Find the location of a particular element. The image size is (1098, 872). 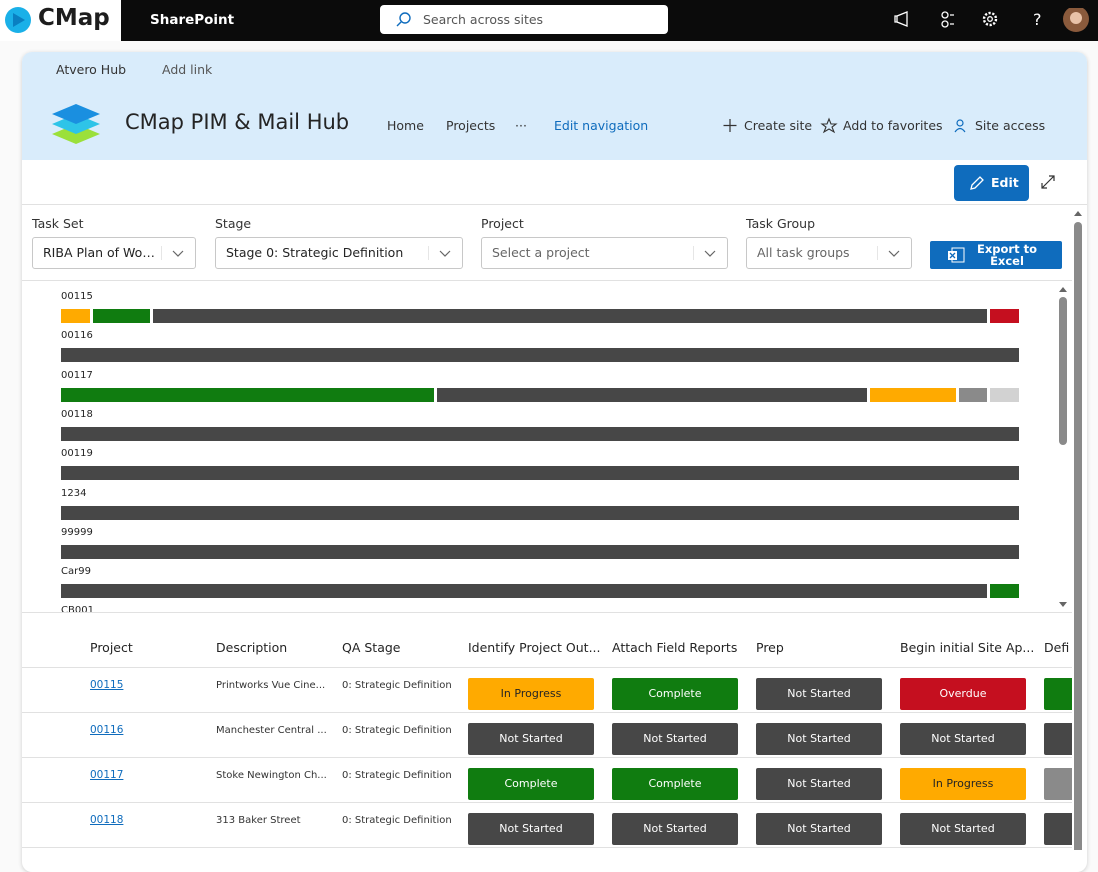

search-box: Search across sites is located at coordinates (524, 19).